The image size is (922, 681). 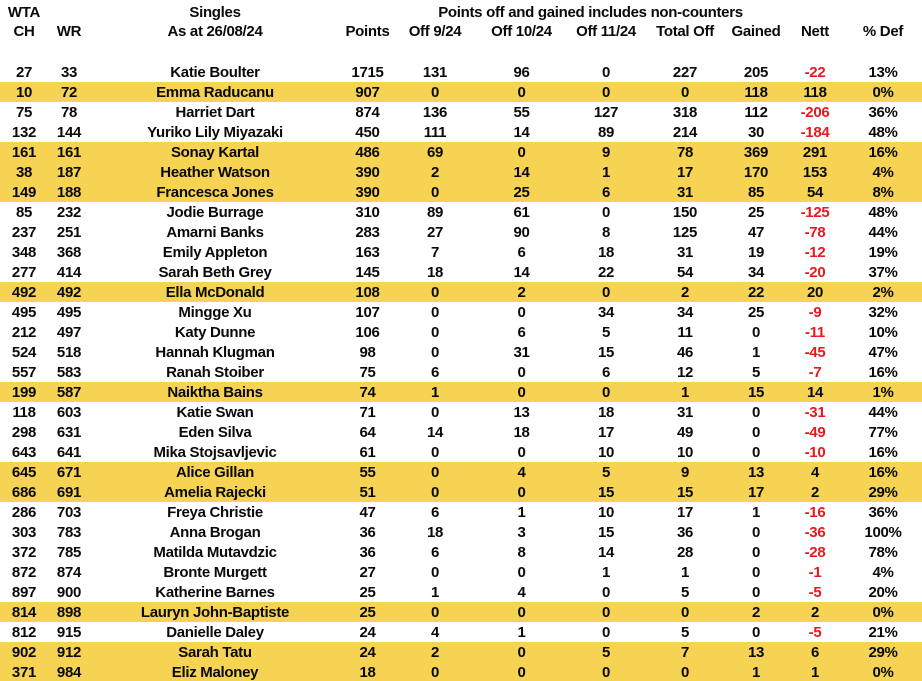 I want to click on cell-off-10-24: 55, so click(x=521, y=112).